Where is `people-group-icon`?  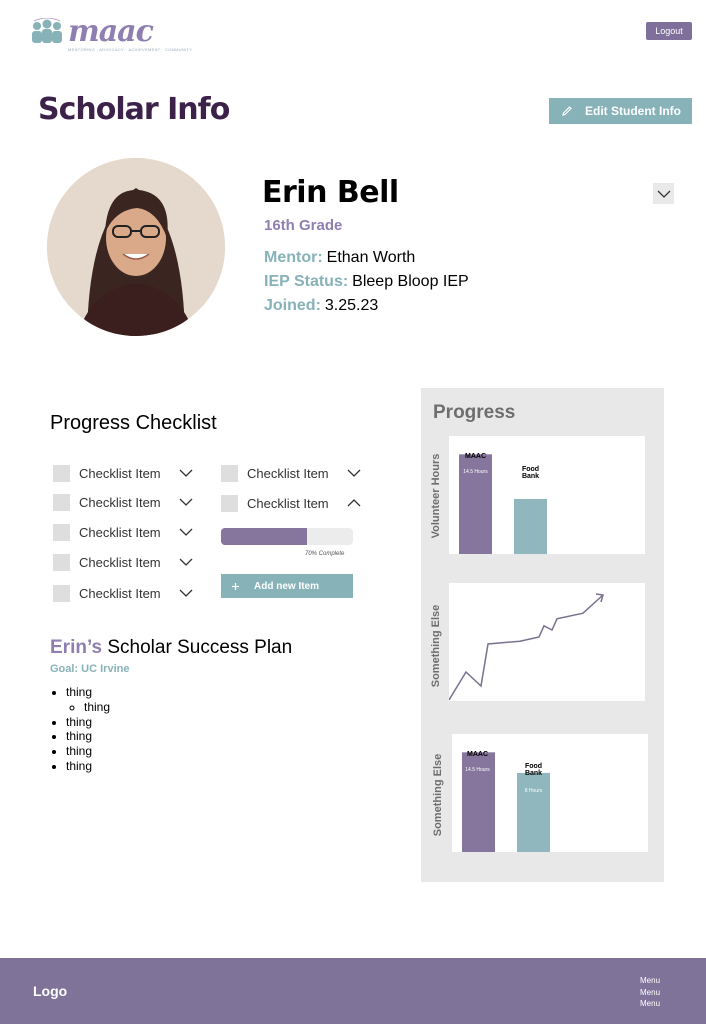
people-group-icon is located at coordinates (47, 30).